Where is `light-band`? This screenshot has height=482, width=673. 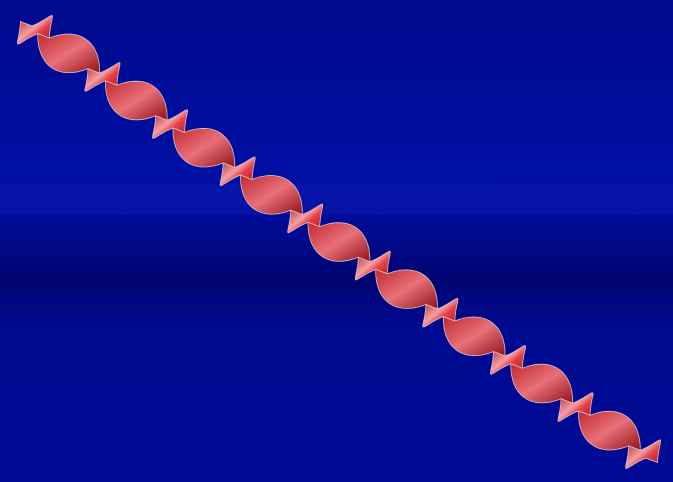 light-band is located at coordinates (336, 200).